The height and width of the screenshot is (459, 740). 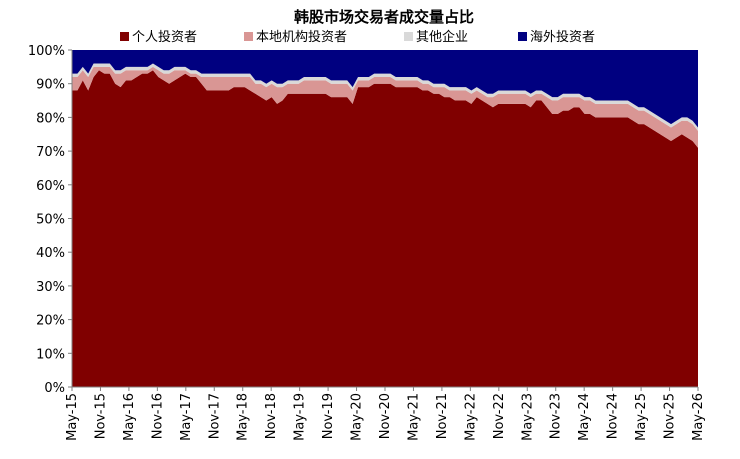 What do you see at coordinates (384, 17) in the screenshot?
I see `chart-title: 韩股市场交易者成交量占比` at bounding box center [384, 17].